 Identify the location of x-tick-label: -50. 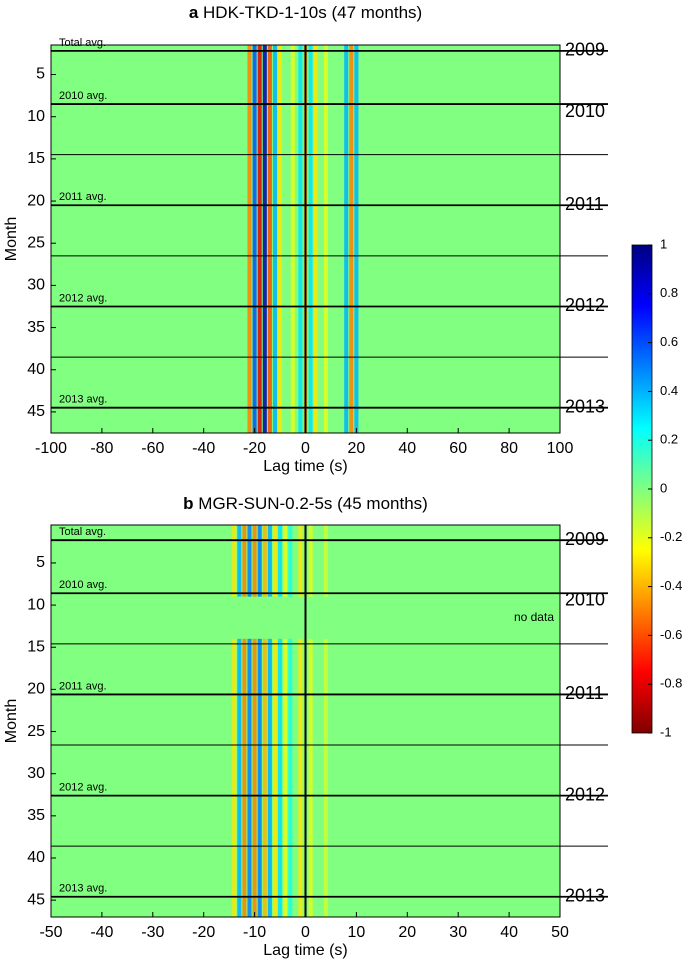
(50, 932).